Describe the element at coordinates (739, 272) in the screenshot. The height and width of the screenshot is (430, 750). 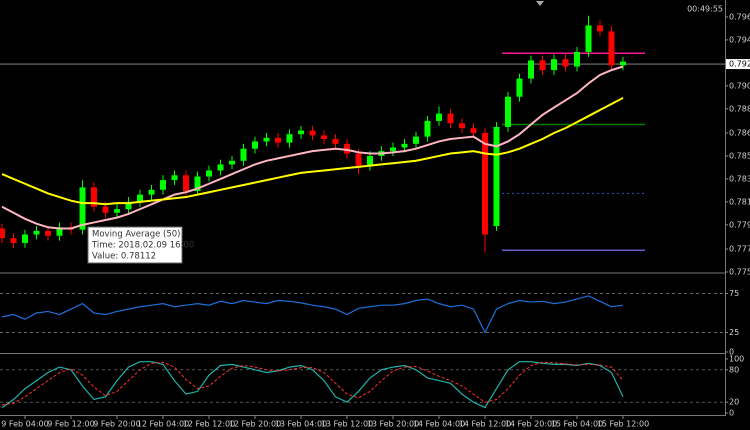
I see `y-tick-label: 0.7754` at that location.